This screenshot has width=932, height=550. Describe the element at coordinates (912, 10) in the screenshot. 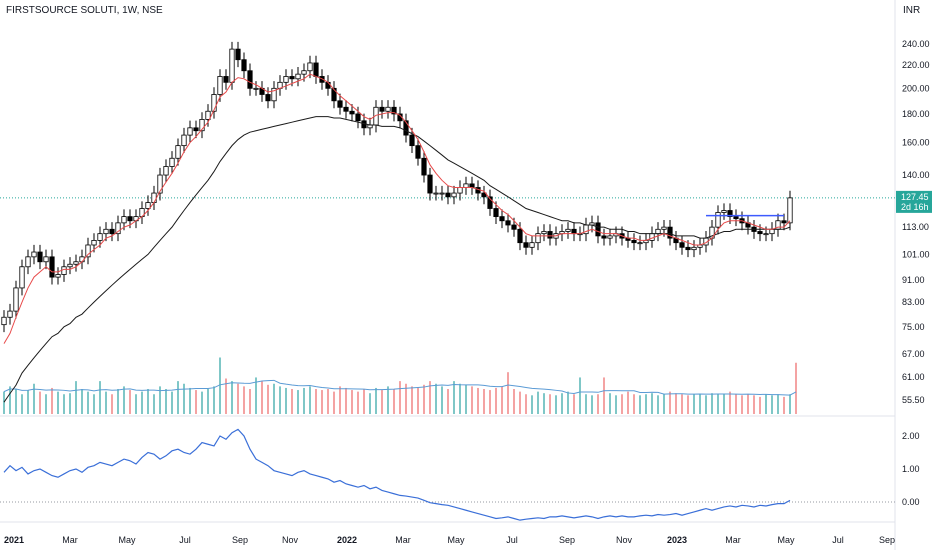

I see `currency-label: INR` at that location.